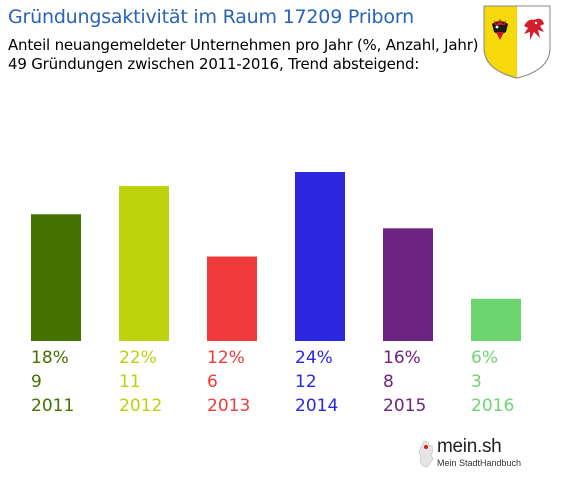  Describe the element at coordinates (320, 256) in the screenshot. I see `bar-2014` at that location.